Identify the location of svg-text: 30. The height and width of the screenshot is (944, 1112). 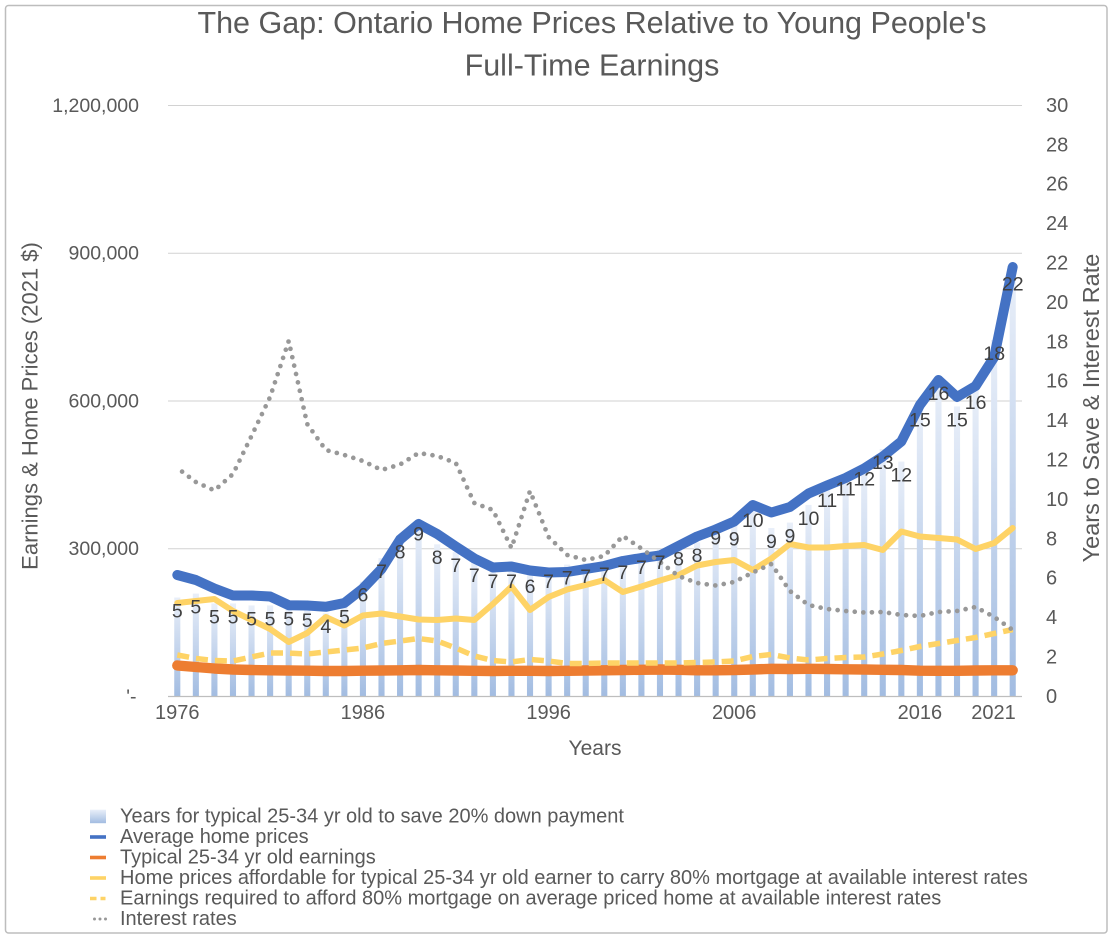
(1057, 106).